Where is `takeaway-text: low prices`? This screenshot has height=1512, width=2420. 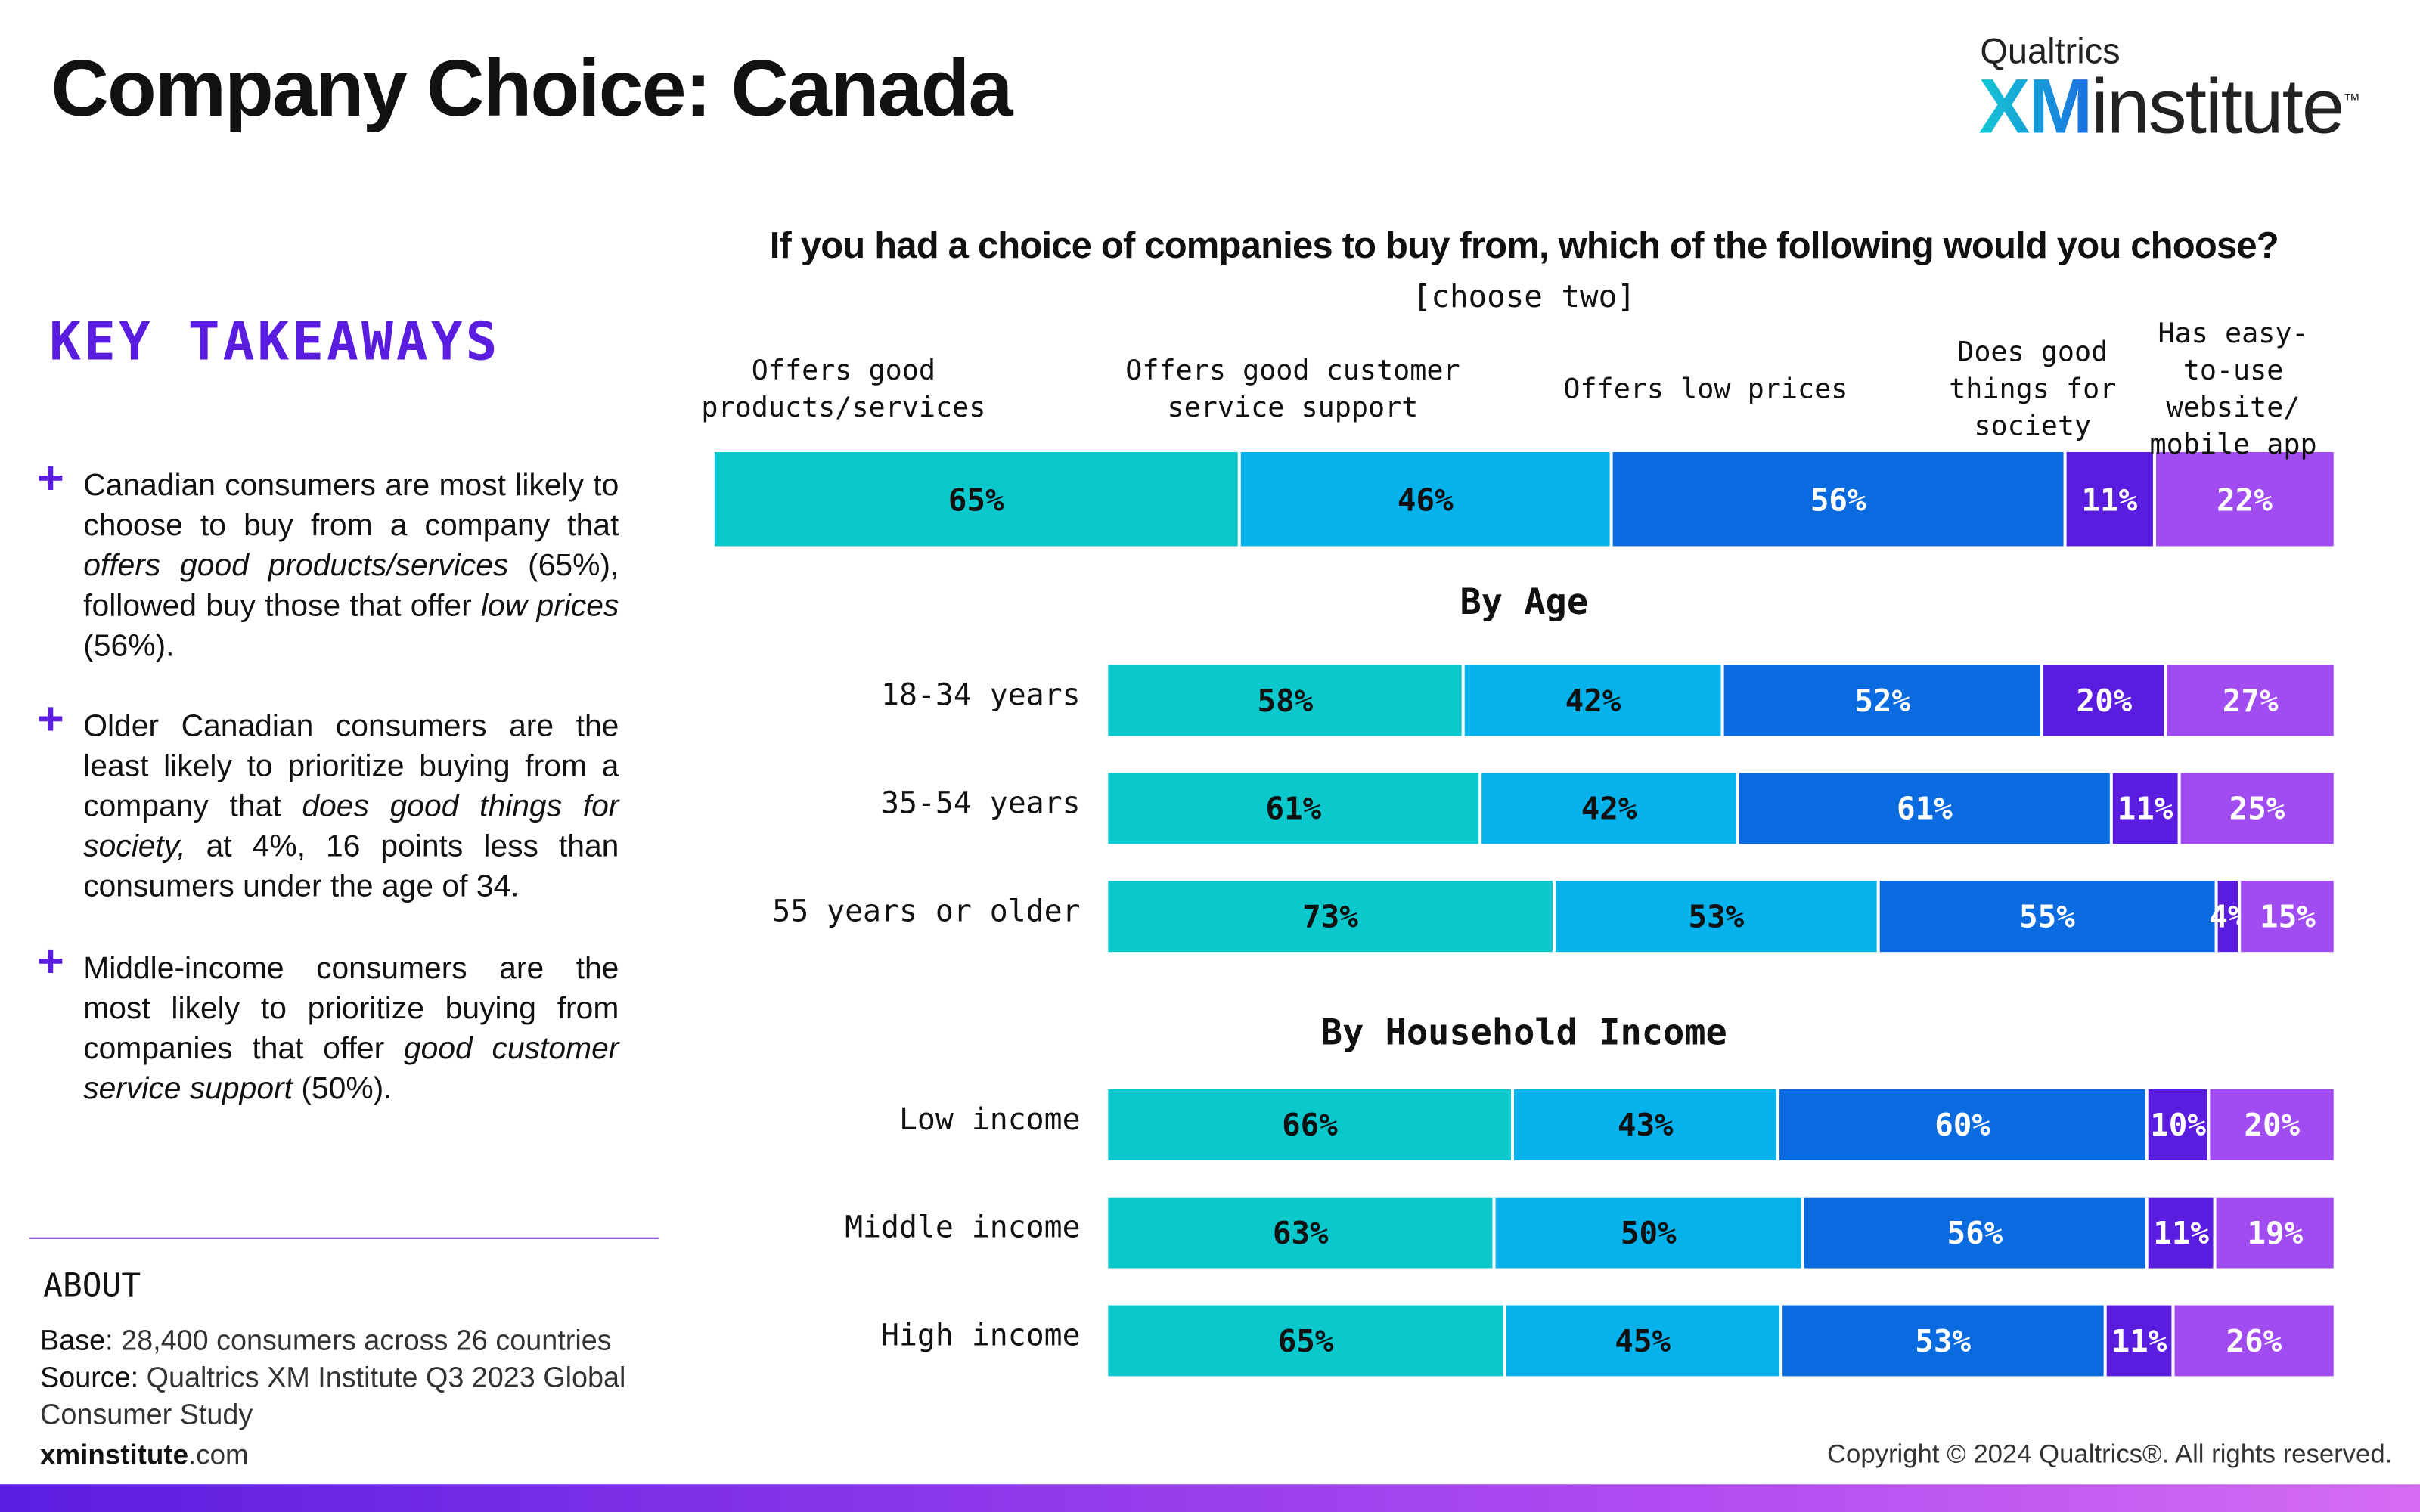 takeaway-text: low prices is located at coordinates (549, 606).